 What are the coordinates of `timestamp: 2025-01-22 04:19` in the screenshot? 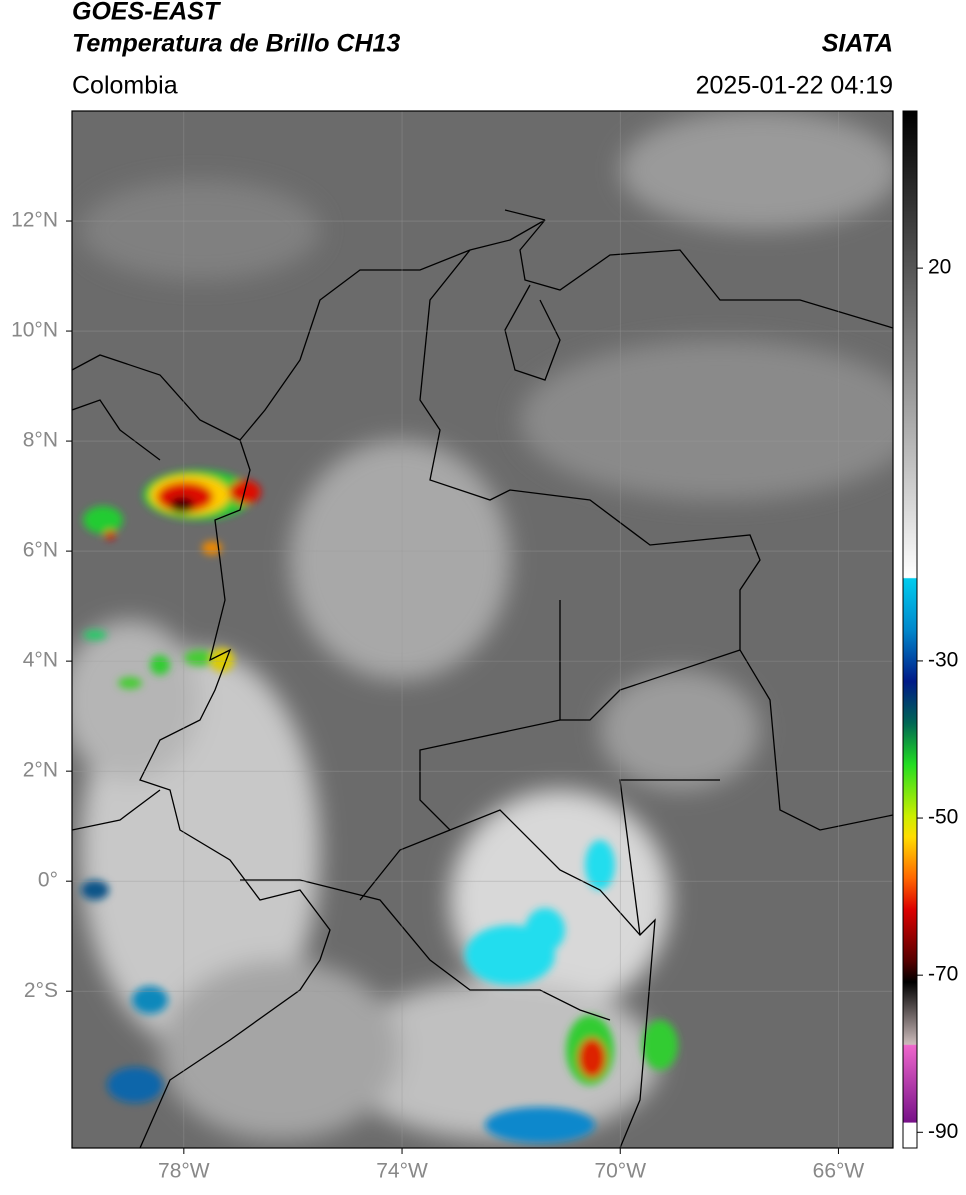 It's located at (794, 86).